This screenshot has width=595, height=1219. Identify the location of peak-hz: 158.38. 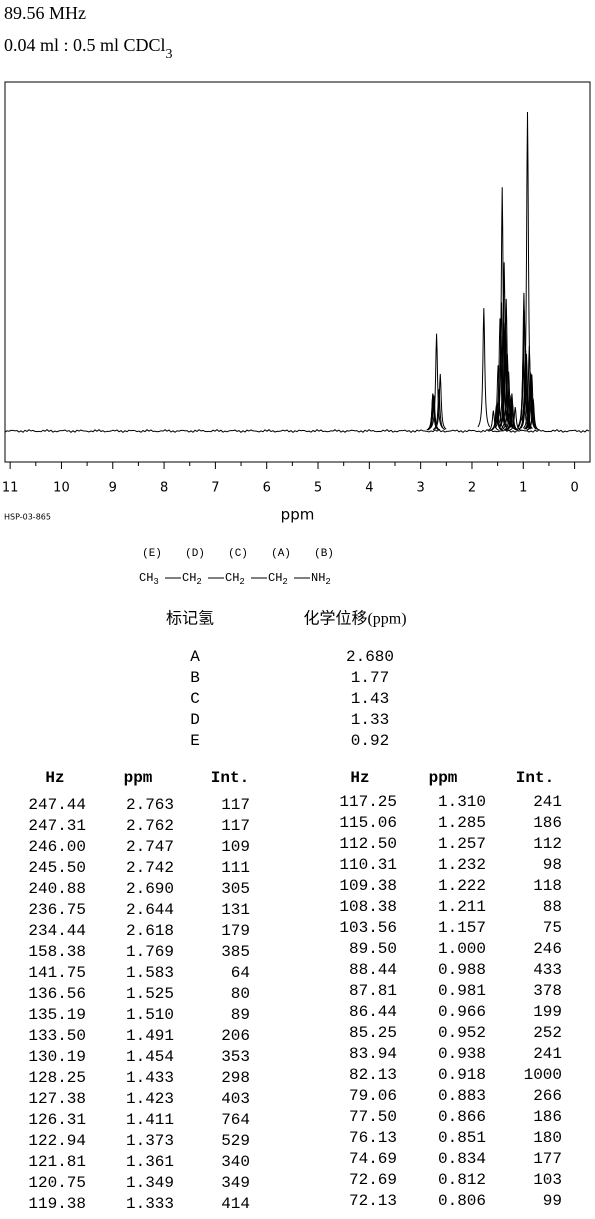
(57, 952).